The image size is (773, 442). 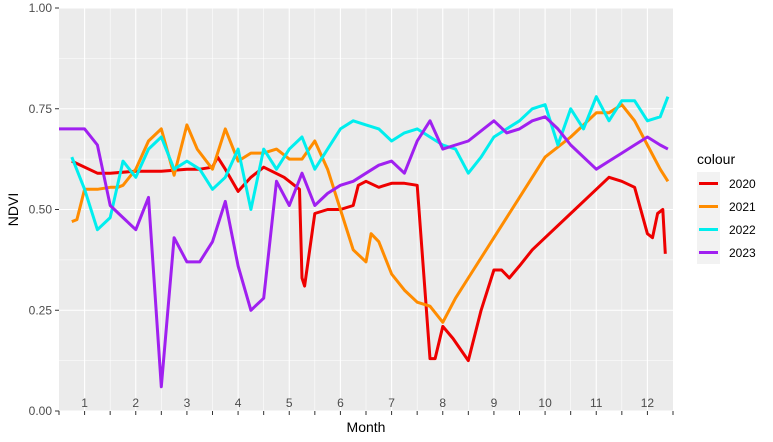 I want to click on x-tick-label: 12, so click(x=648, y=403).